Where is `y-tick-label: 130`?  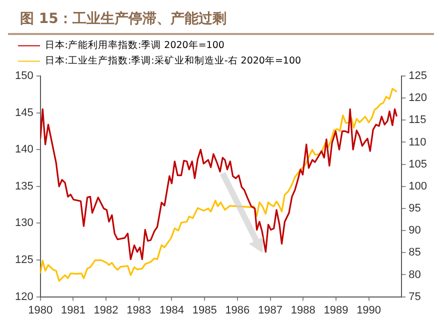 y-tick-label: 130 is located at coordinates (24, 223).